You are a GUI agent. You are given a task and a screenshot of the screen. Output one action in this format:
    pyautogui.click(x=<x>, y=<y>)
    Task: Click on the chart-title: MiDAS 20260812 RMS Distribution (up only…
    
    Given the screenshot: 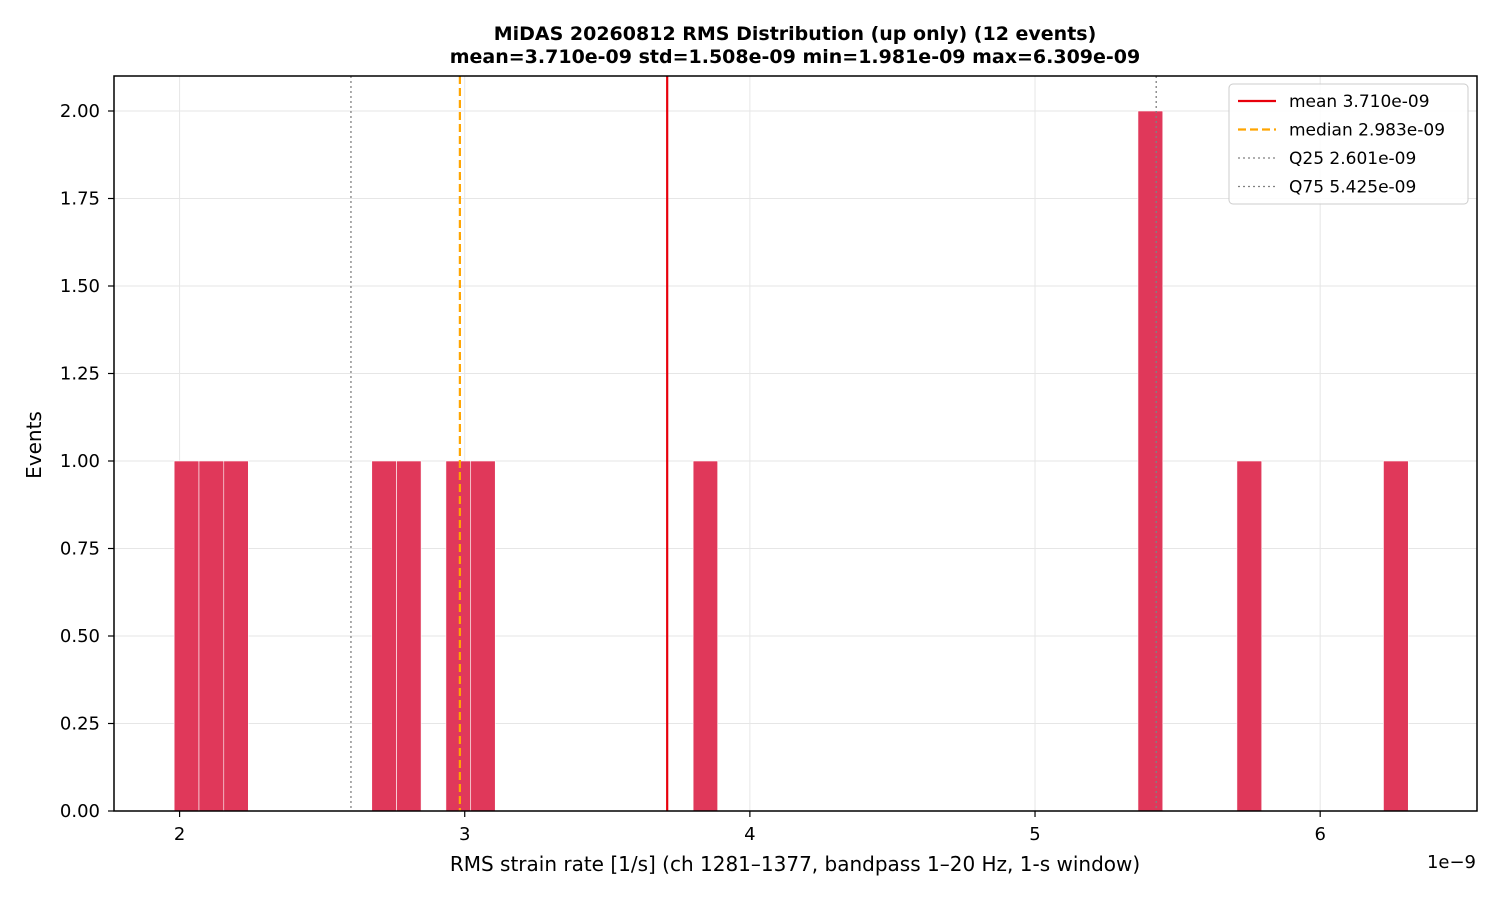 What is the action you would take?
    pyautogui.click(x=795, y=34)
    